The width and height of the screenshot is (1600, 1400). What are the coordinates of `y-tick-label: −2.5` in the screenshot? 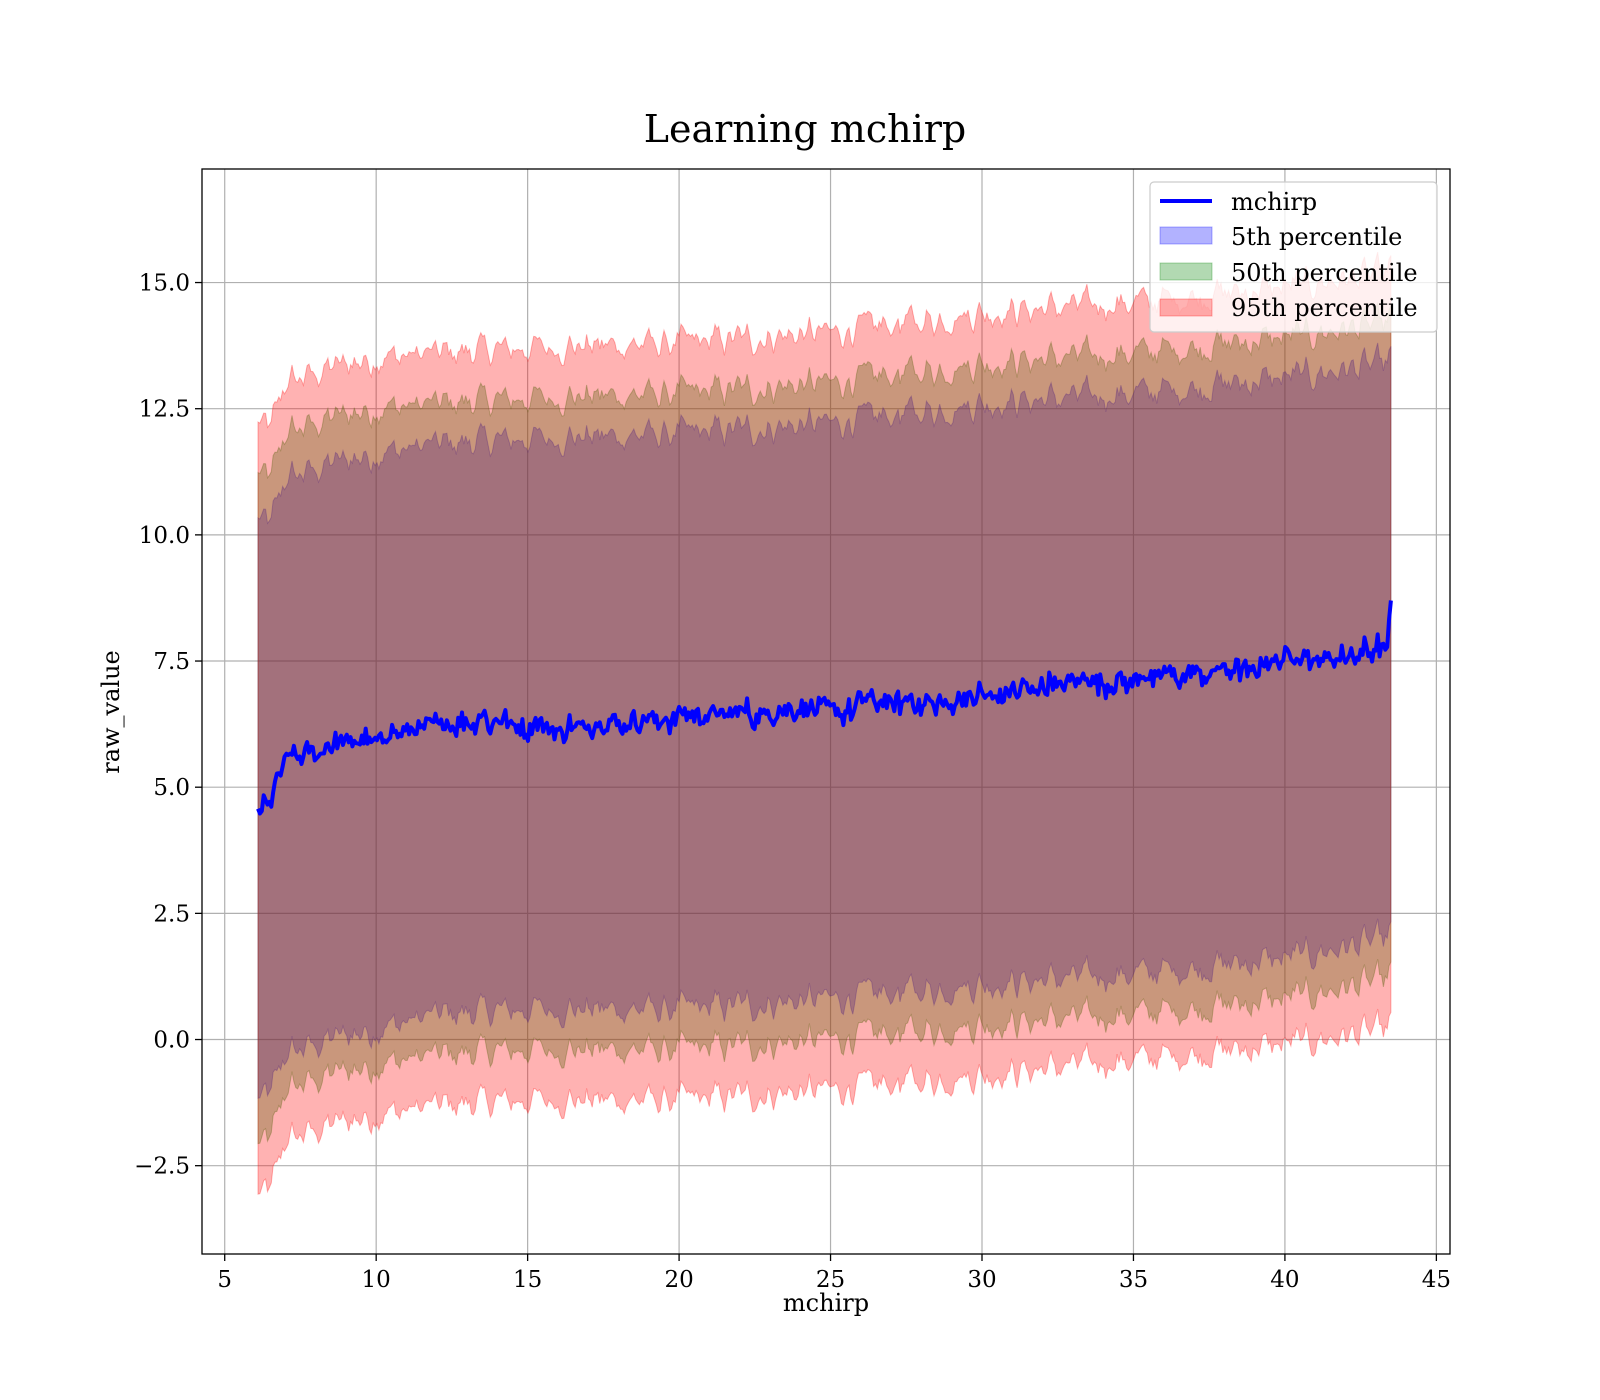 It's located at (162, 1167).